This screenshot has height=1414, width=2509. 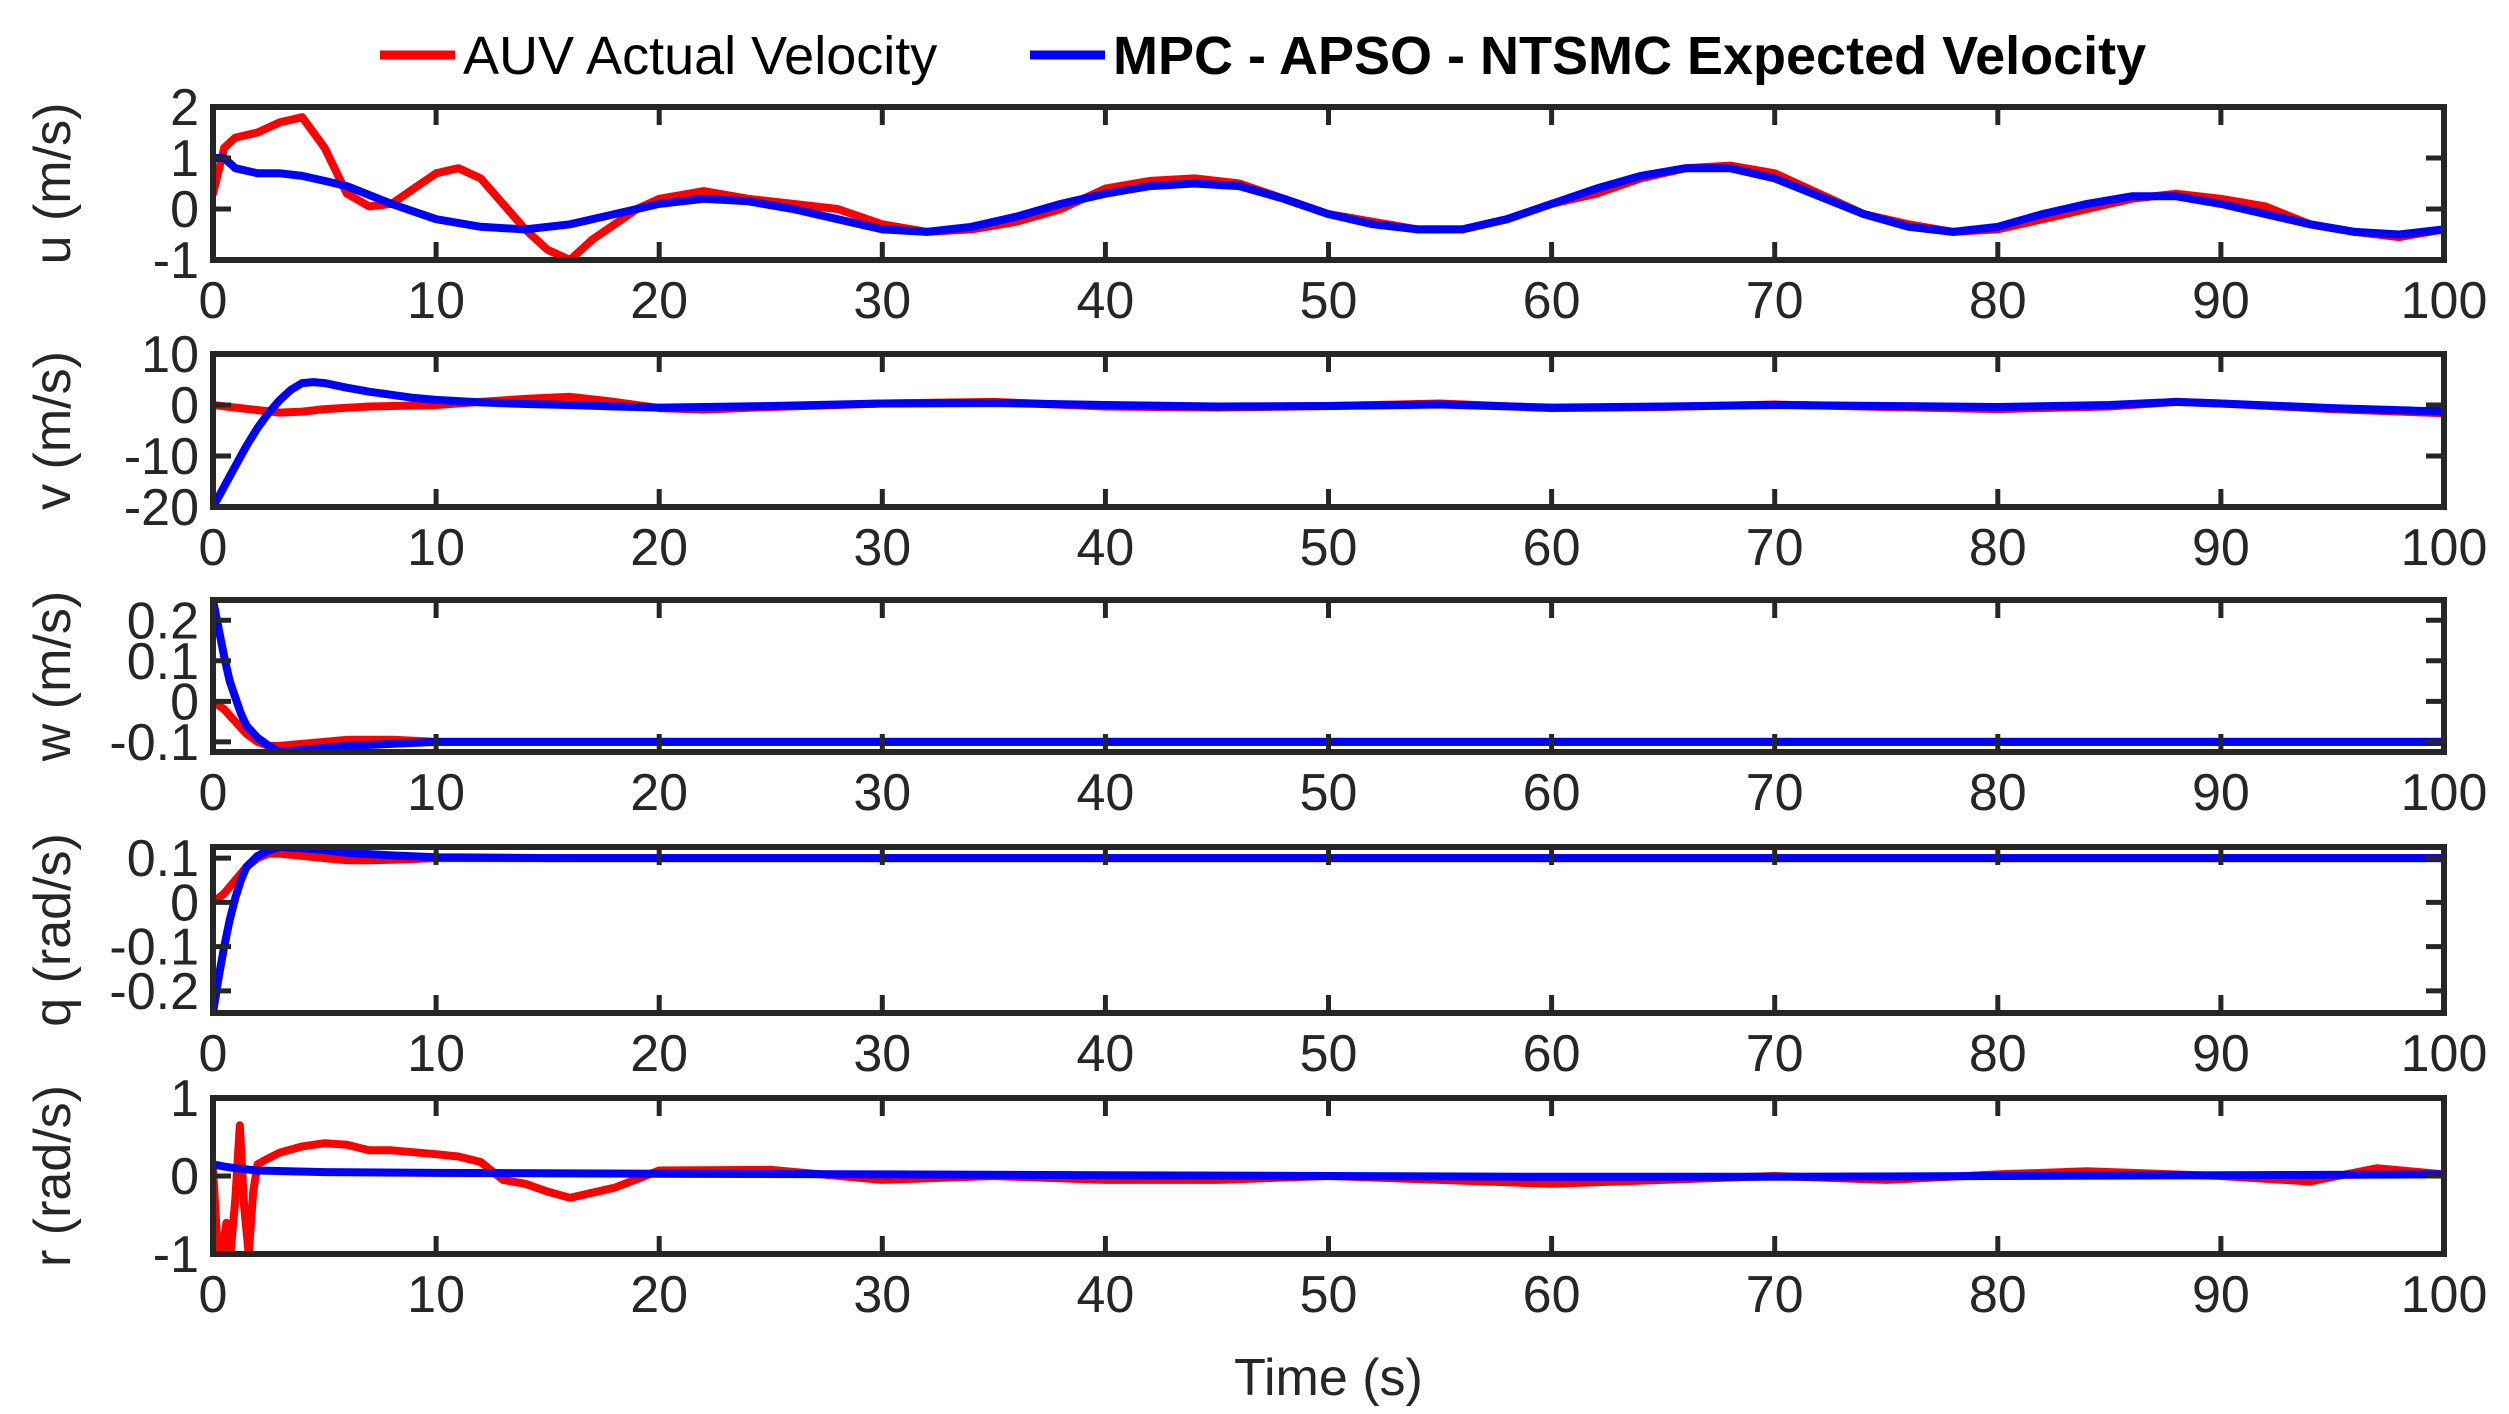 I want to click on subplot-4-axes-frame, so click(x=1328, y=930).